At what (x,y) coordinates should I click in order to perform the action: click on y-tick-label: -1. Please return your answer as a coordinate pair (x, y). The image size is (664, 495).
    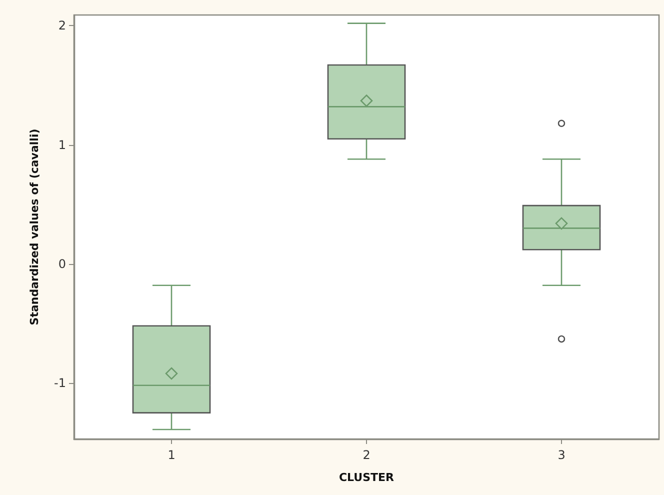
    Looking at the image, I should click on (60, 383).